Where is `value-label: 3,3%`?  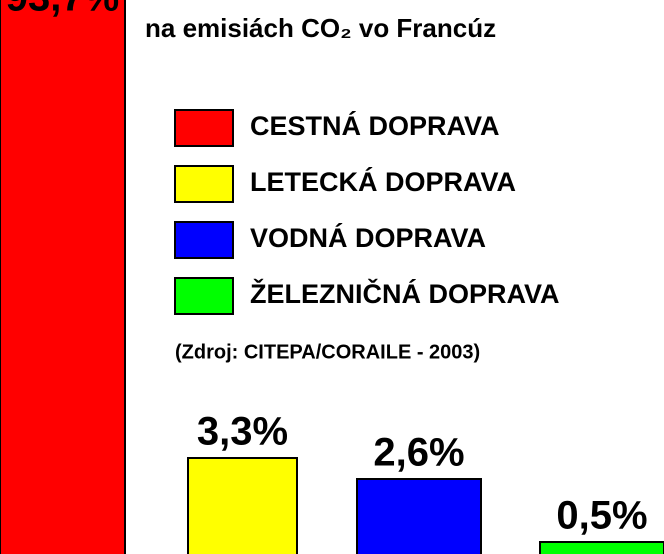
value-label: 3,3% is located at coordinates (242, 432).